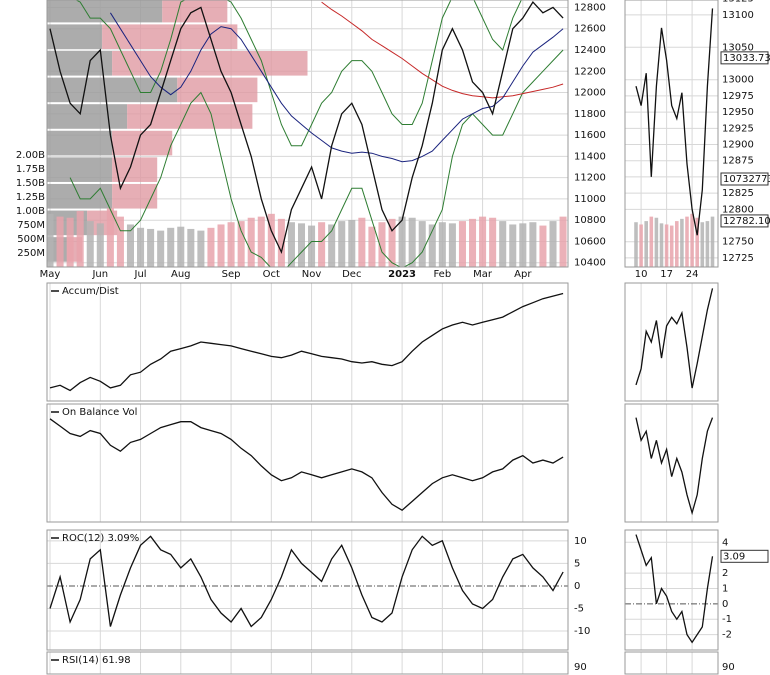  What do you see at coordinates (738, 242) in the screenshot?
I see `y-tick-label: 12750` at bounding box center [738, 242].